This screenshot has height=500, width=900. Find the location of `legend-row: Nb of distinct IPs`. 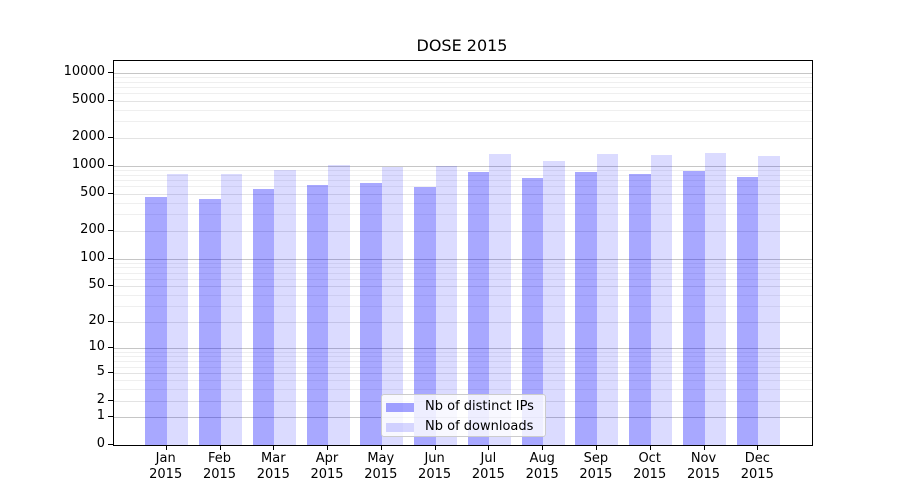

legend-row: Nb of distinct IPs is located at coordinates (465, 407).